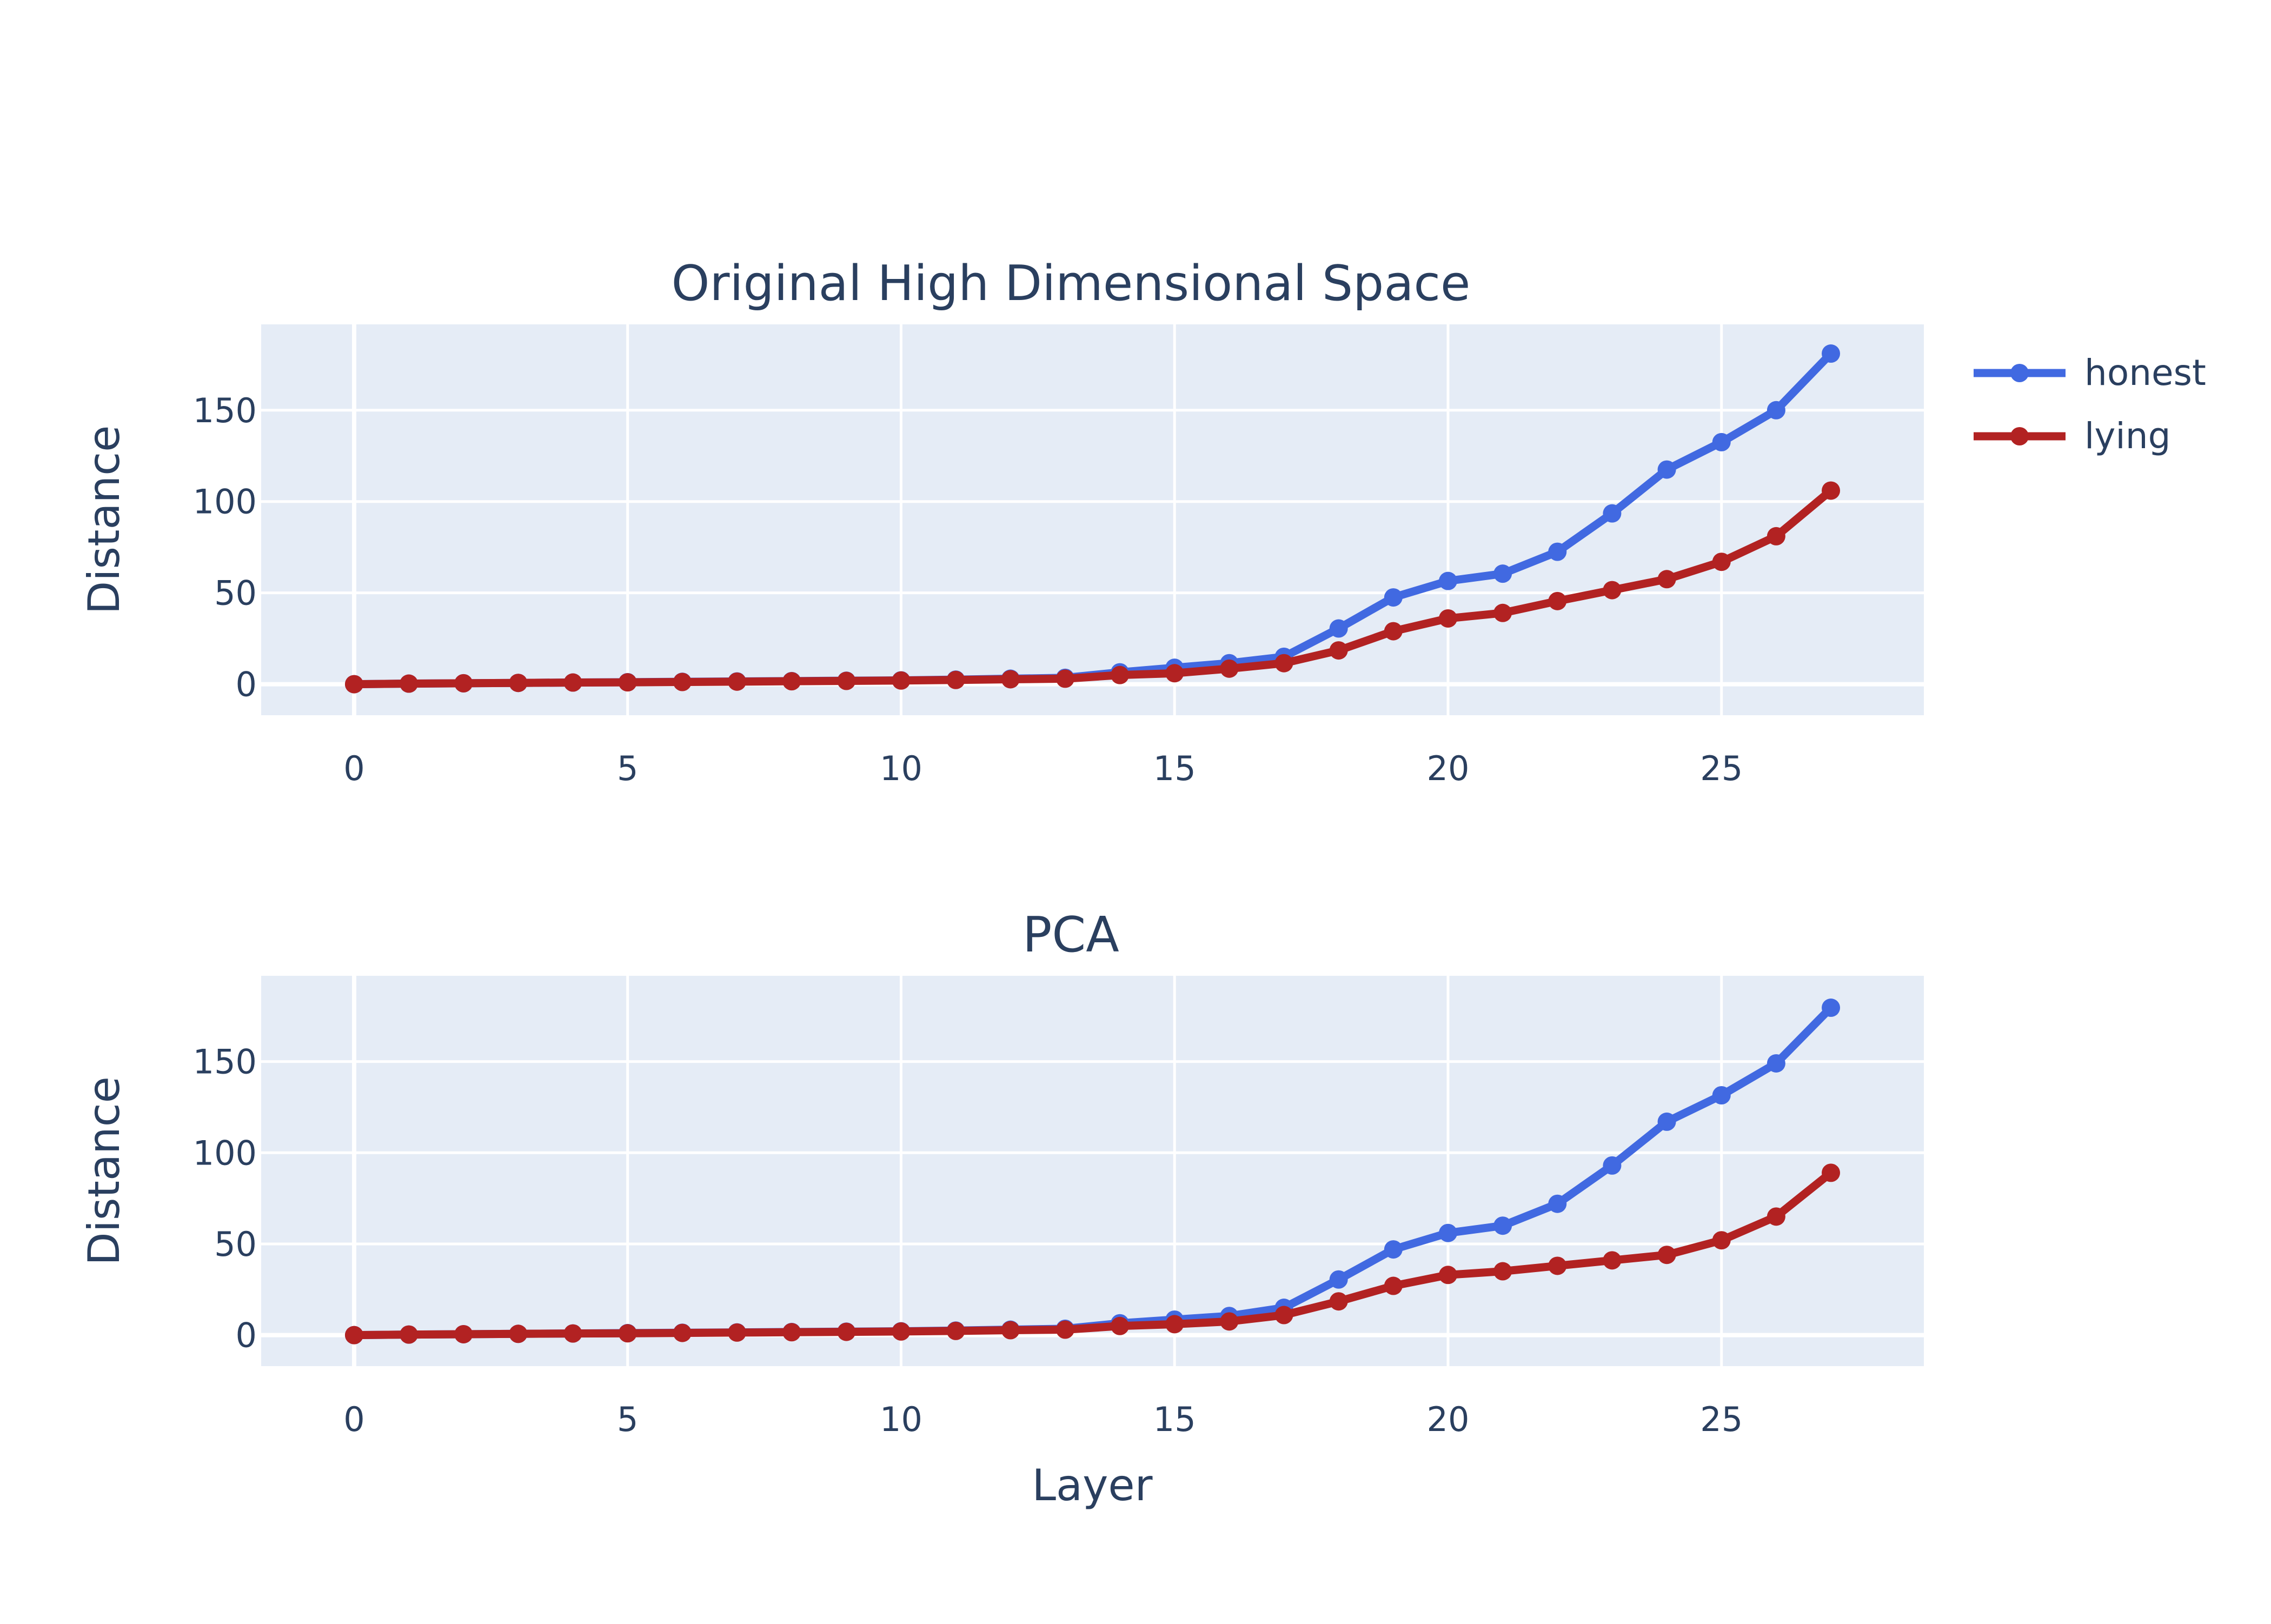 Image resolution: width=2271 pixels, height=1624 pixels. What do you see at coordinates (2127, 436) in the screenshot?
I see `legend-label: lying` at bounding box center [2127, 436].